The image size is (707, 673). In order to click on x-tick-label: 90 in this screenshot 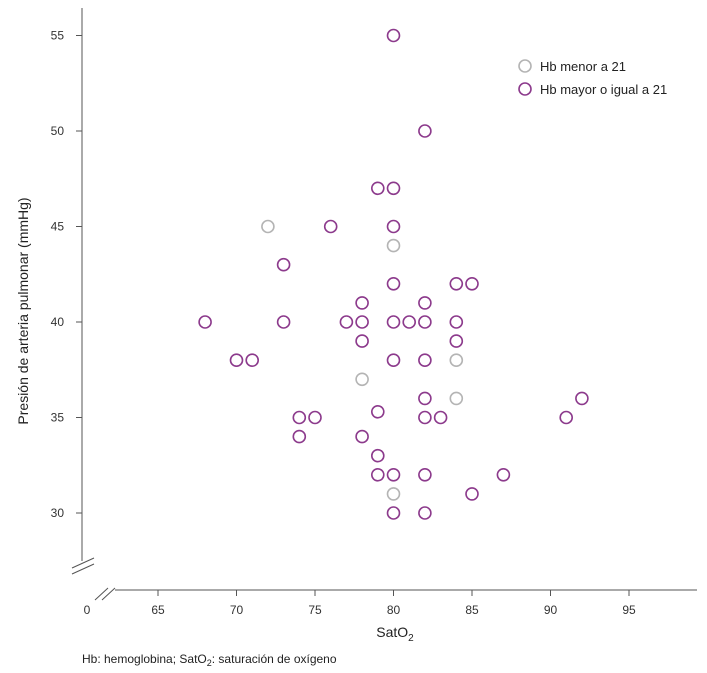, I will do `click(551, 610)`.